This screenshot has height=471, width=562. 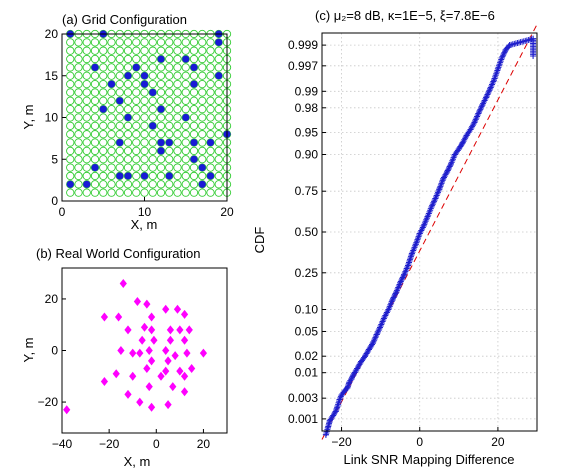 What do you see at coordinates (303, 45) in the screenshot?
I see `y-tick-label: 0.999` at bounding box center [303, 45].